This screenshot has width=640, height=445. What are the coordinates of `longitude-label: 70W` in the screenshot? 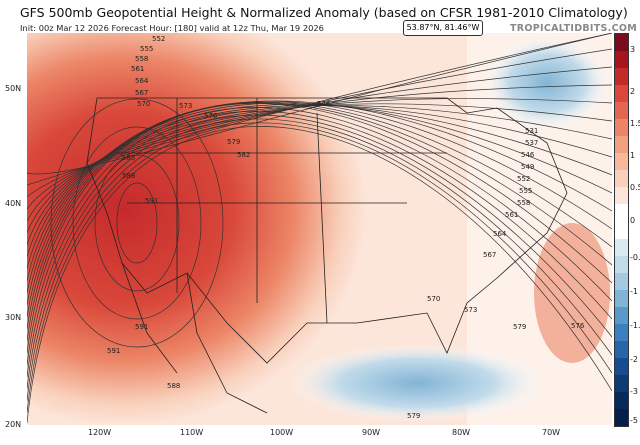 It's located at (551, 432).